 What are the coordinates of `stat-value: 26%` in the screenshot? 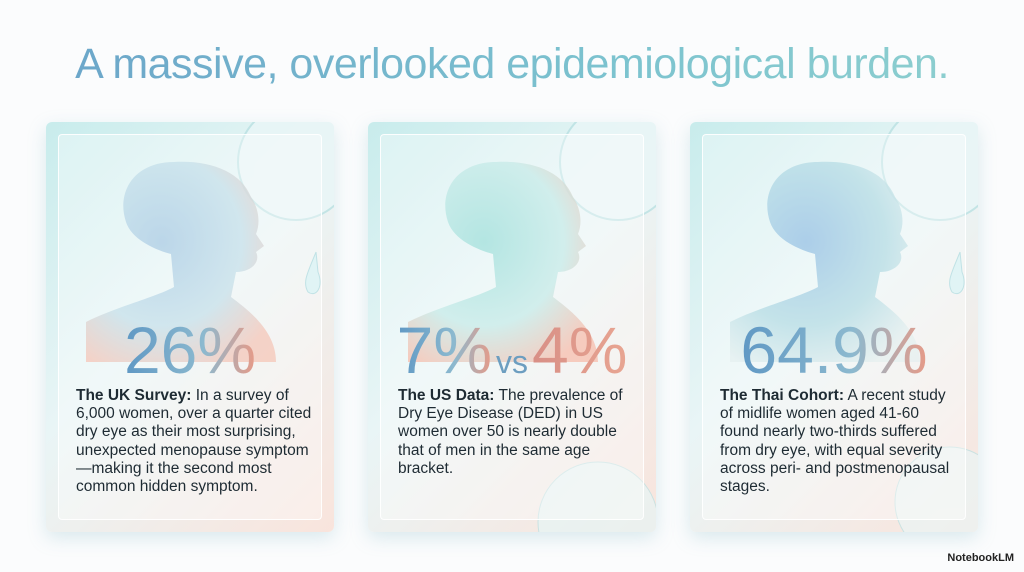 It's located at (190, 350).